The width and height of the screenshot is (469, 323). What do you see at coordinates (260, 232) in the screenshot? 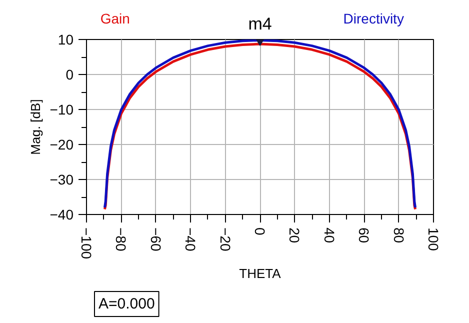
I see `x-tick-label: 0` at bounding box center [260, 232].